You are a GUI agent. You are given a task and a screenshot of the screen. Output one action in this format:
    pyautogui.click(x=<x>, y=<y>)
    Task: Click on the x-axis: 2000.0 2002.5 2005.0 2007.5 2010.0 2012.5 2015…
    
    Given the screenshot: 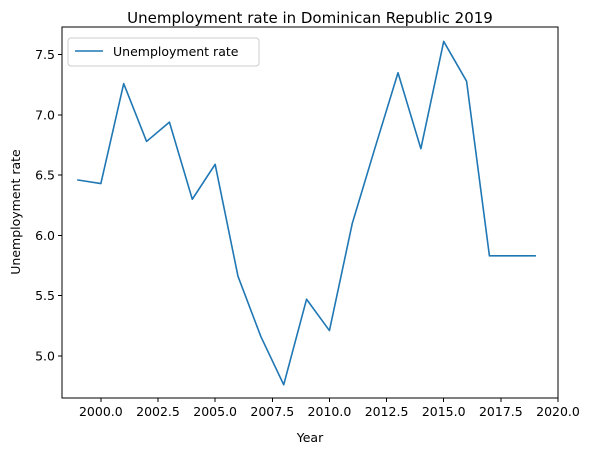 What is the action you would take?
    pyautogui.click(x=329, y=408)
    